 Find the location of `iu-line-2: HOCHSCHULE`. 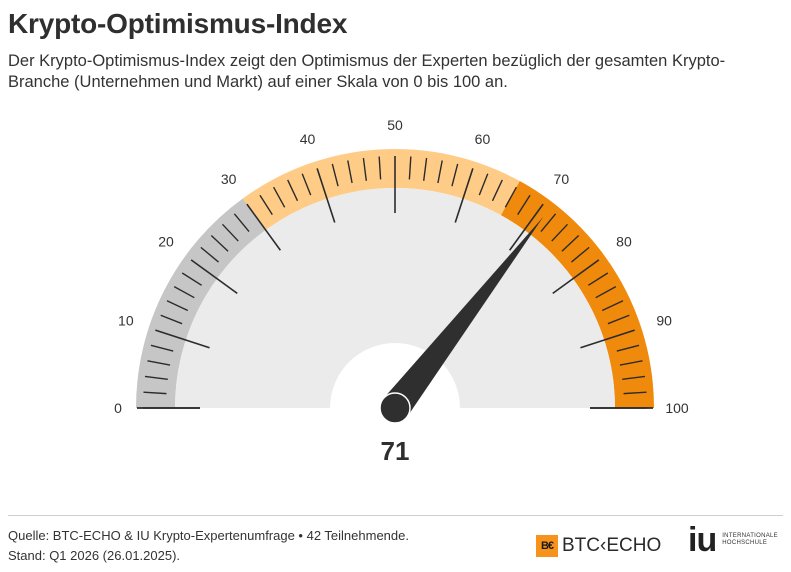

iu-line-2: HOCHSCHULE is located at coordinates (745, 543).